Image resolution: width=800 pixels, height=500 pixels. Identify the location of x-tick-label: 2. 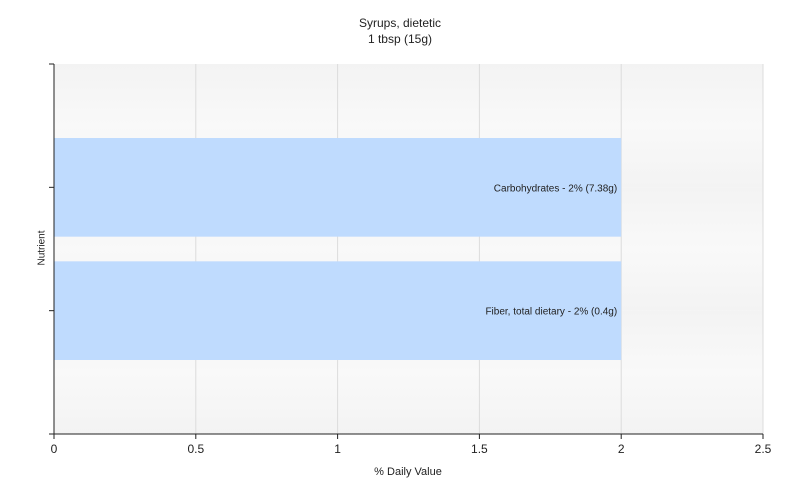
(621, 449).